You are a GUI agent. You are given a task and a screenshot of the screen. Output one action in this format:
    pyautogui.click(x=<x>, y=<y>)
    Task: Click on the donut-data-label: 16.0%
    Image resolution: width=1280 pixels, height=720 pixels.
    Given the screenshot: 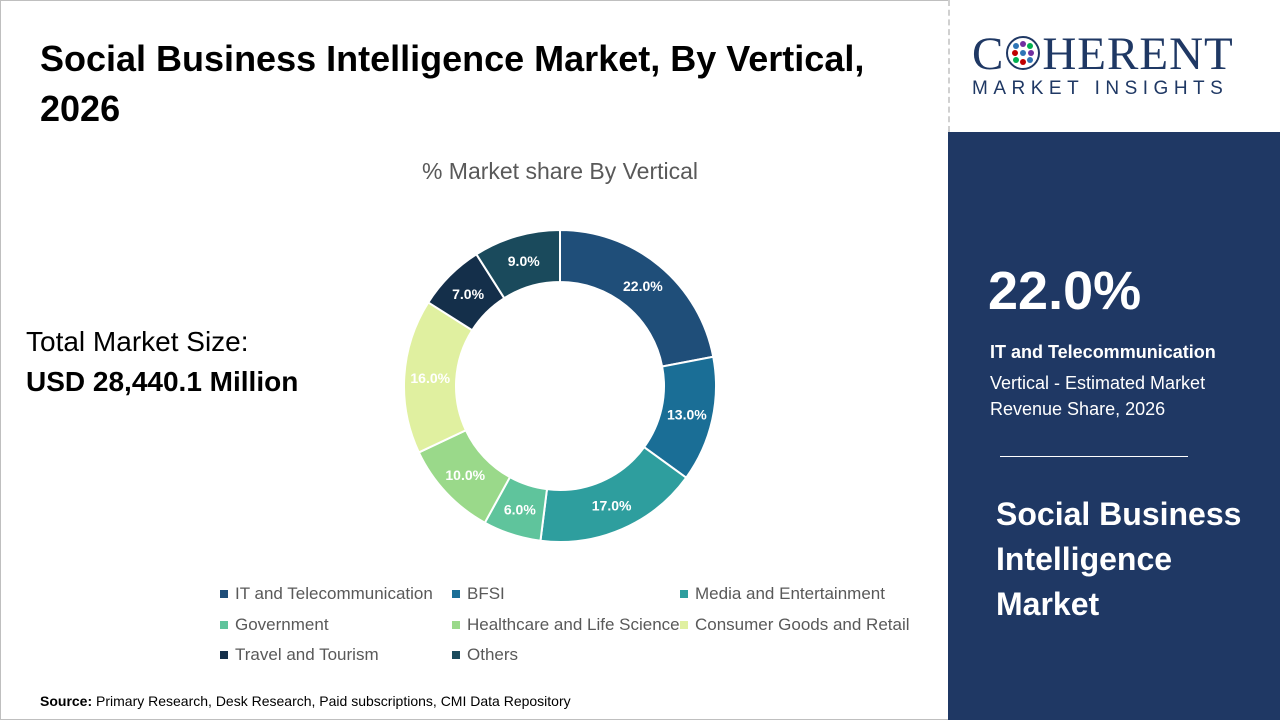 What is the action you would take?
    pyautogui.click(x=430, y=378)
    